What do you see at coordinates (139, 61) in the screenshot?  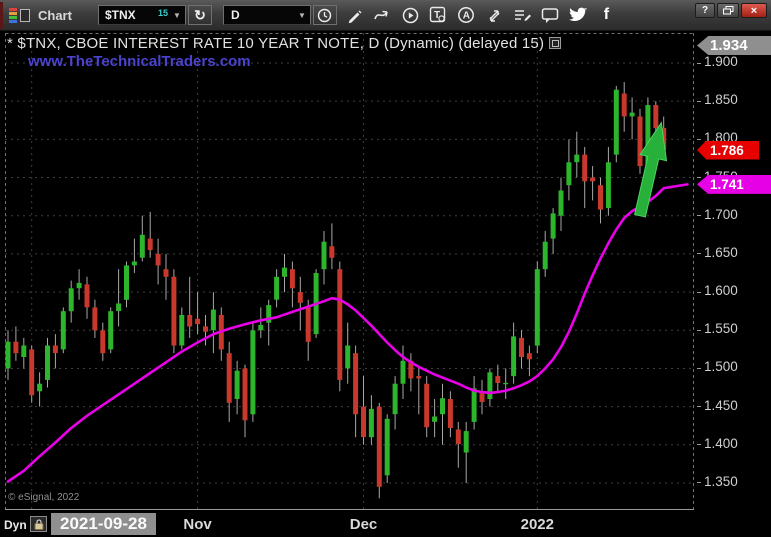 I see `watermark-url: www.TheTechnicalTraders.com` at bounding box center [139, 61].